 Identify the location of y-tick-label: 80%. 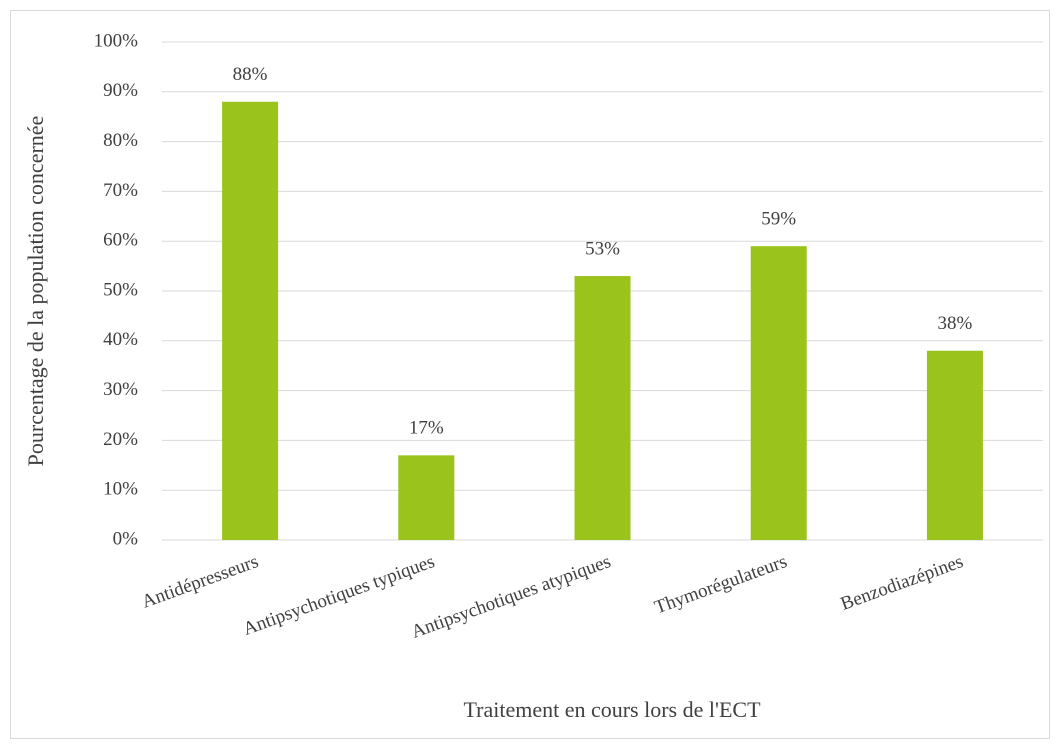
(120, 140).